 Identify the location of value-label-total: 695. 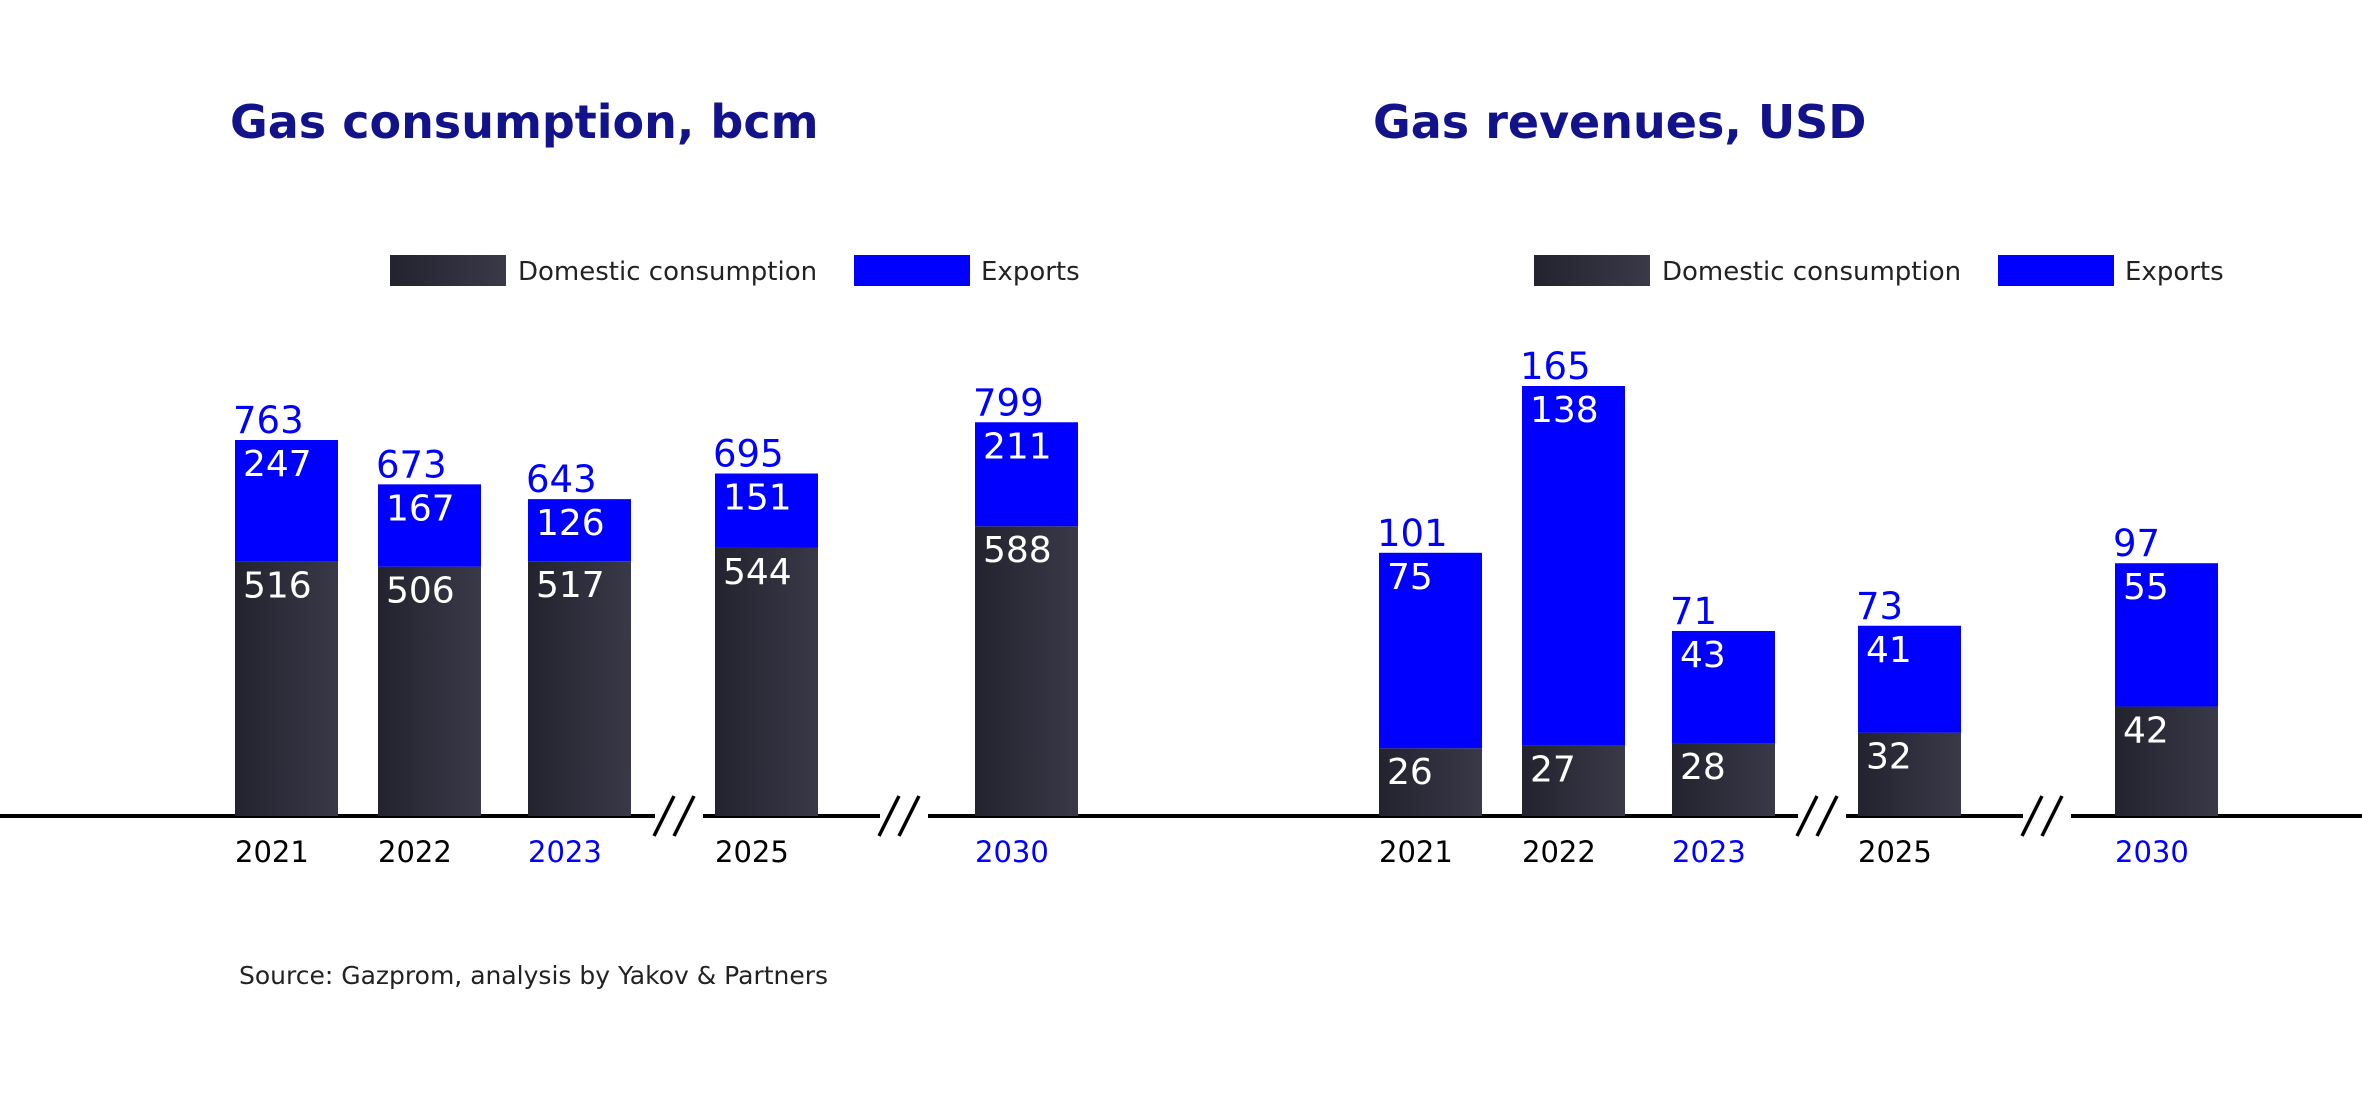
(748, 454).